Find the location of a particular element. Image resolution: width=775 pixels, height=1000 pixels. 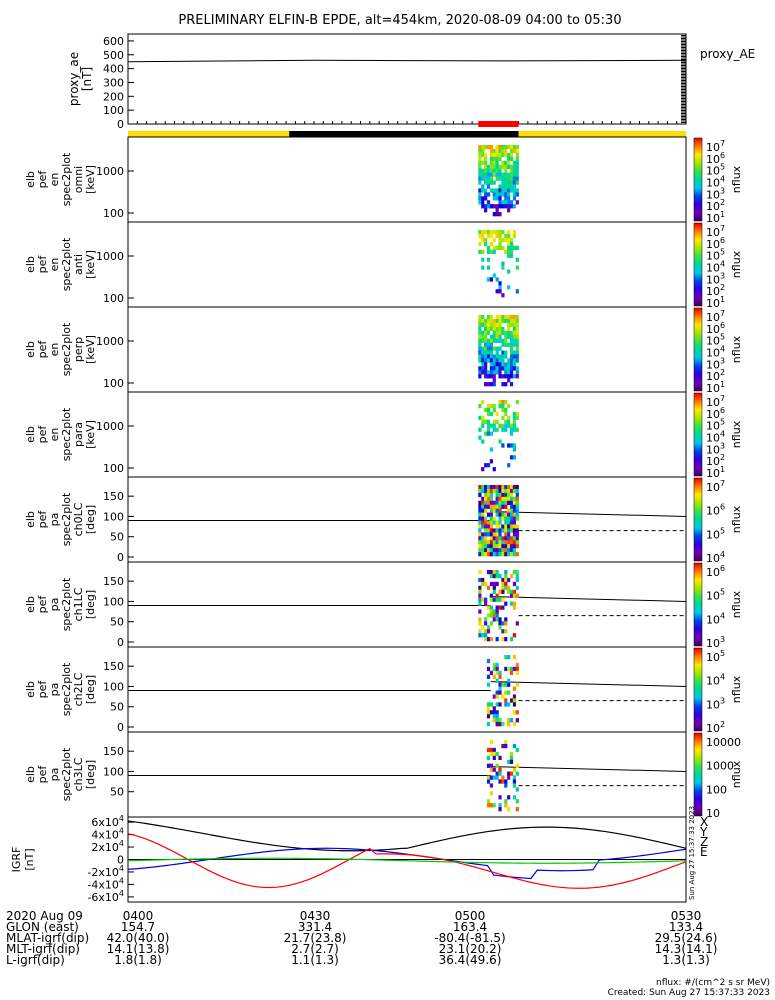

colorbar-tick-label: 10⁴ is located at coordinates (715, 267).